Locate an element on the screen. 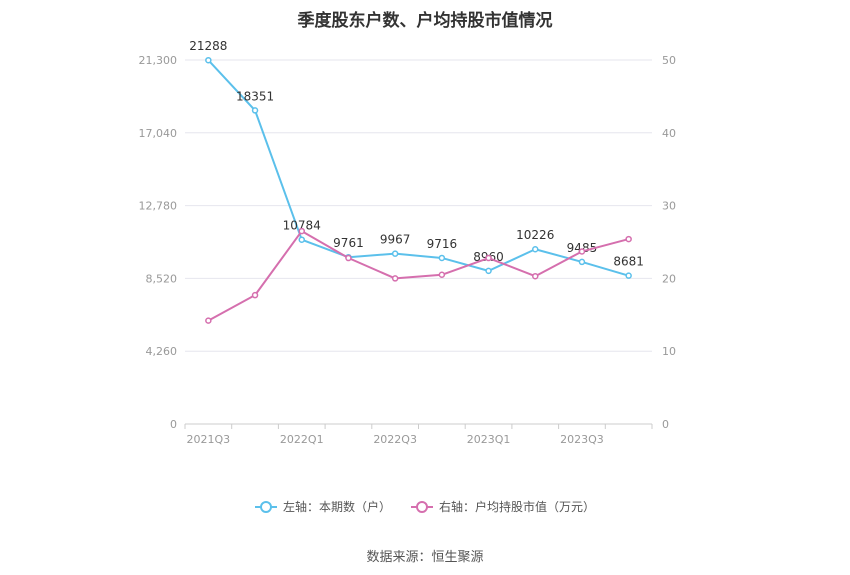 Image resolution: width=850 pixels, height=575 pixels. data-label: 18351 is located at coordinates (255, 96).